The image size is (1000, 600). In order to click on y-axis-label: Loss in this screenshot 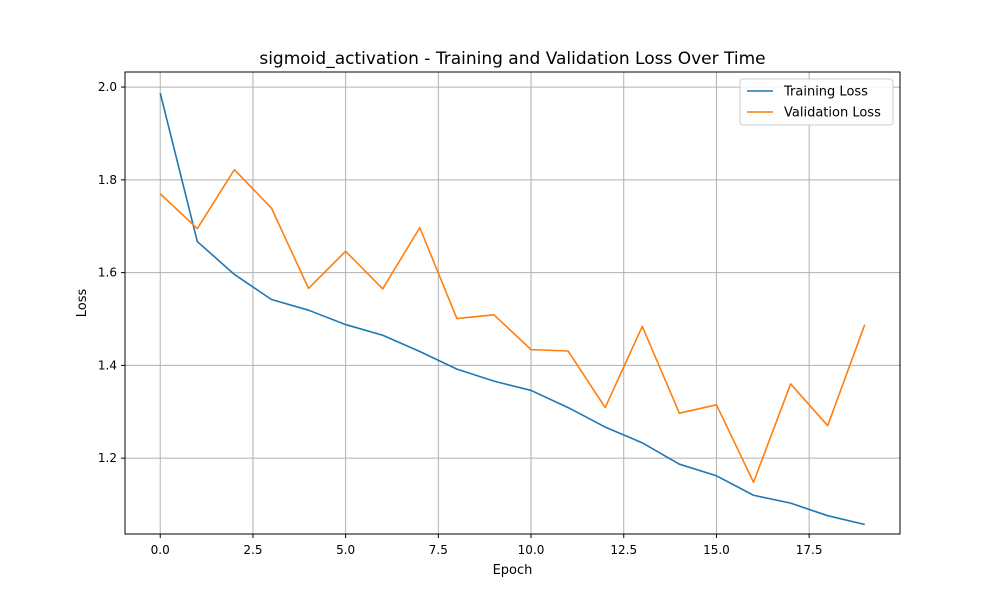, I will do `click(82, 303)`.